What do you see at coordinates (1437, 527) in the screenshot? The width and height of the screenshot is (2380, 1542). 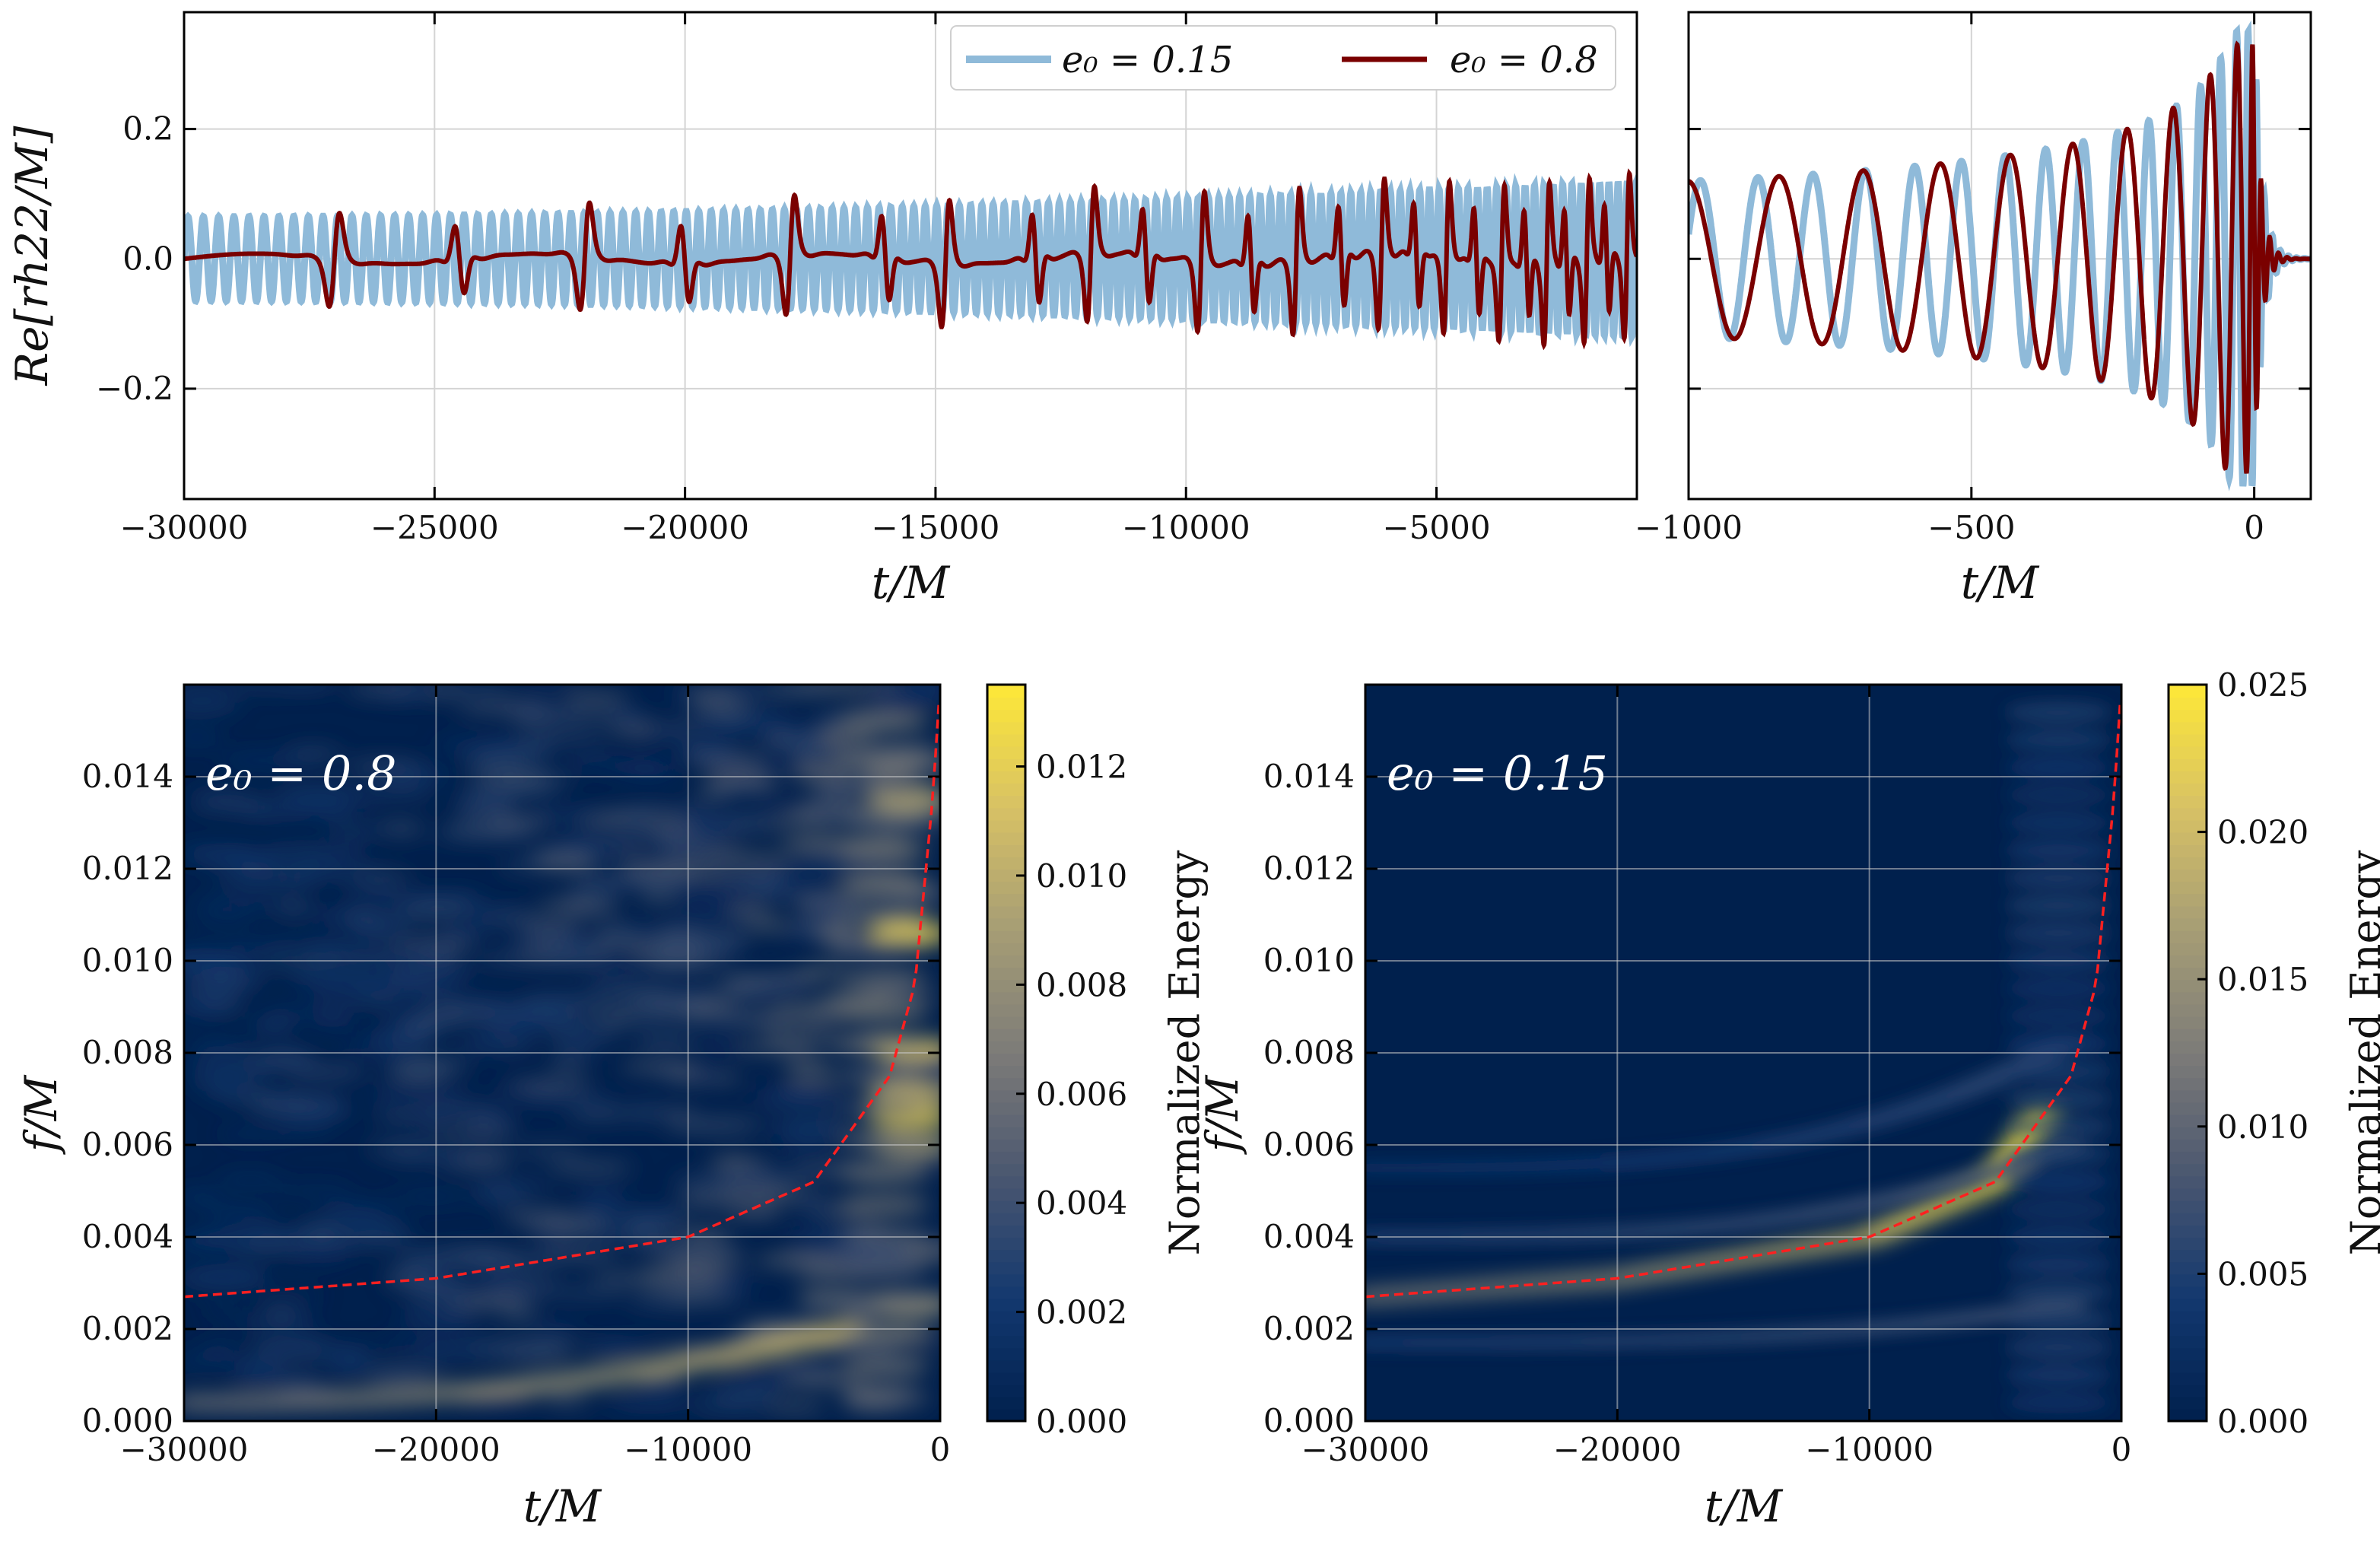 I see `x-tick-label: −5000` at bounding box center [1437, 527].